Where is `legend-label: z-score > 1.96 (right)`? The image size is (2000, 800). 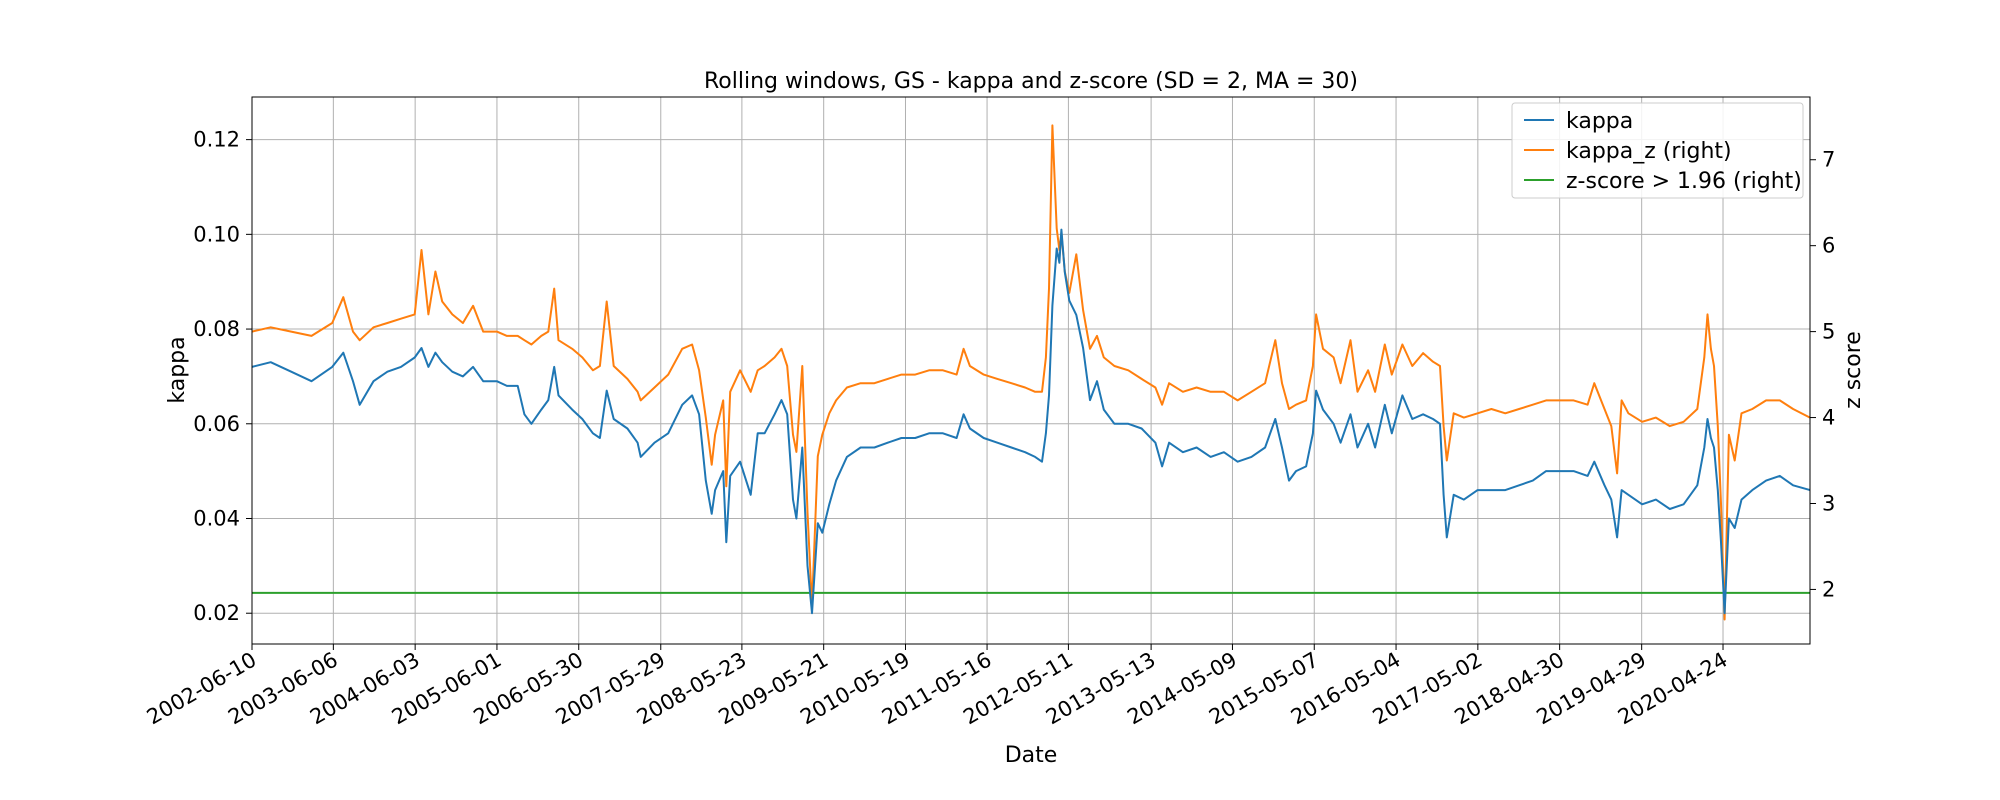 legend-label: z-score > 1.96 (right) is located at coordinates (1684, 181).